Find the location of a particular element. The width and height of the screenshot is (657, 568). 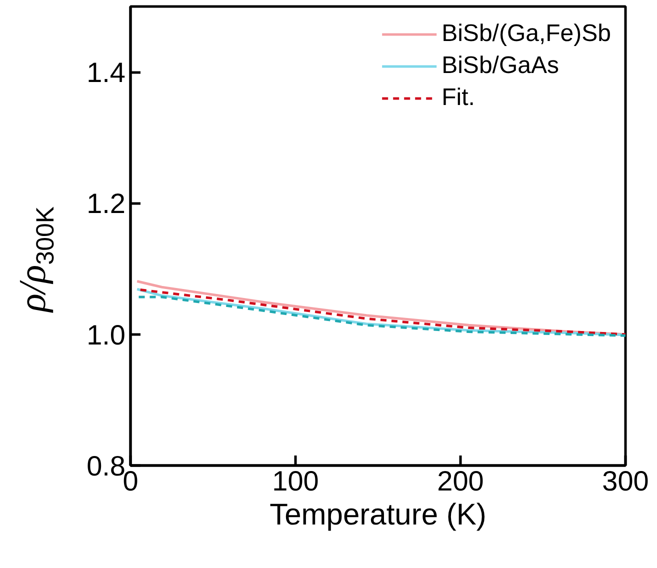

line-series is located at coordinates (382, 316).